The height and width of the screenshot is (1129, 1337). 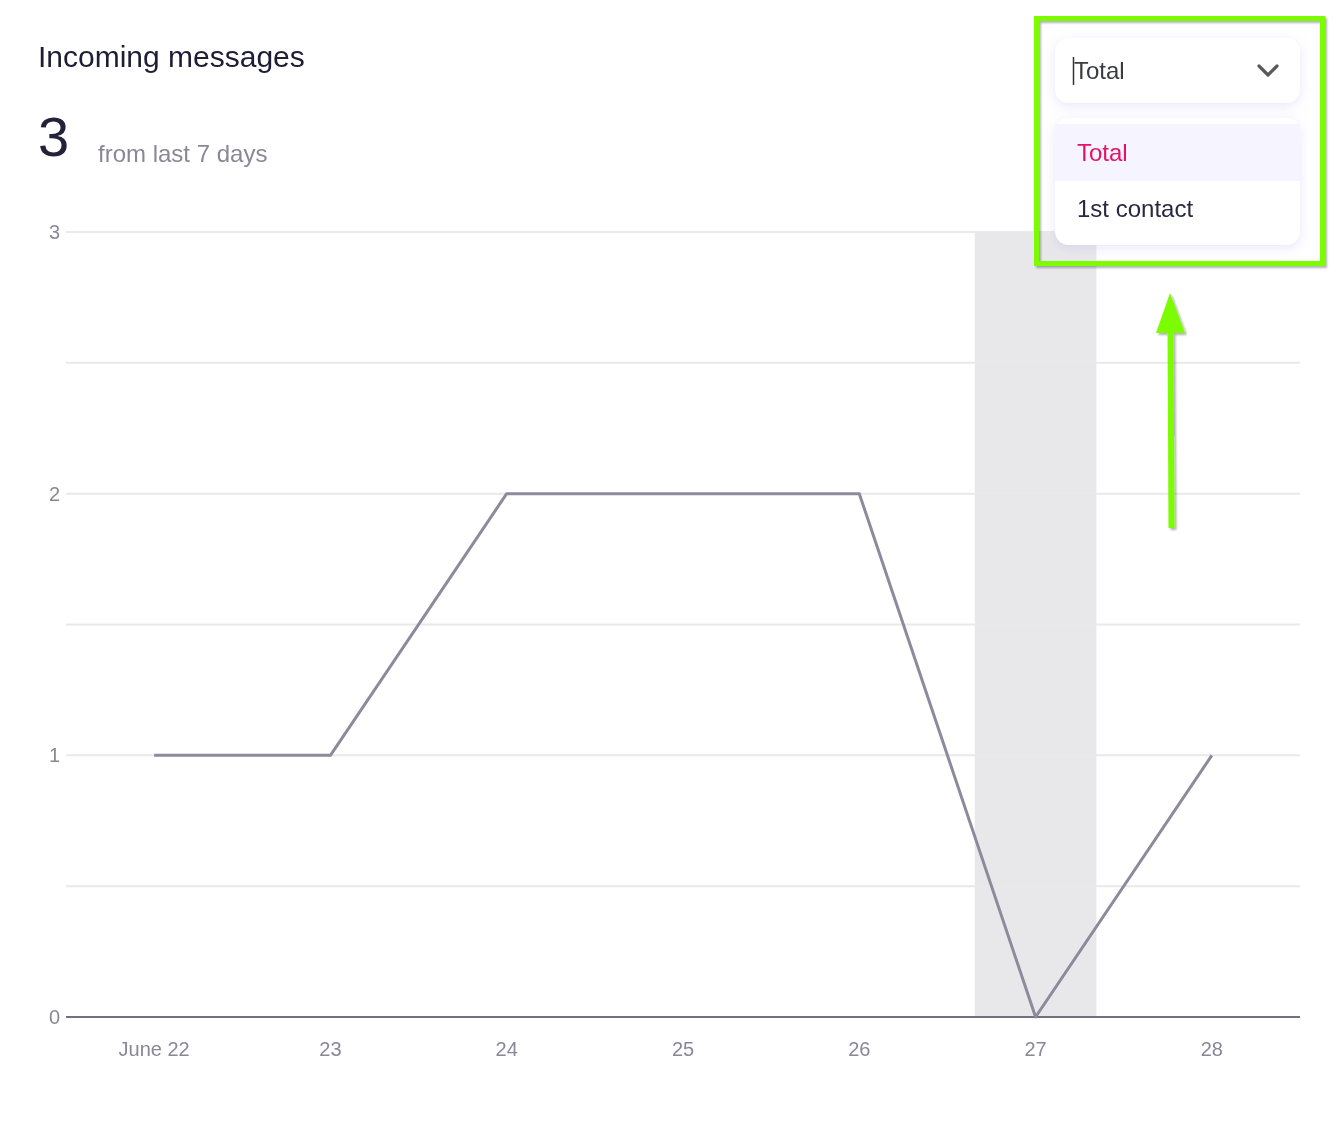 I want to click on y-tick-label: 1, so click(x=54, y=755).